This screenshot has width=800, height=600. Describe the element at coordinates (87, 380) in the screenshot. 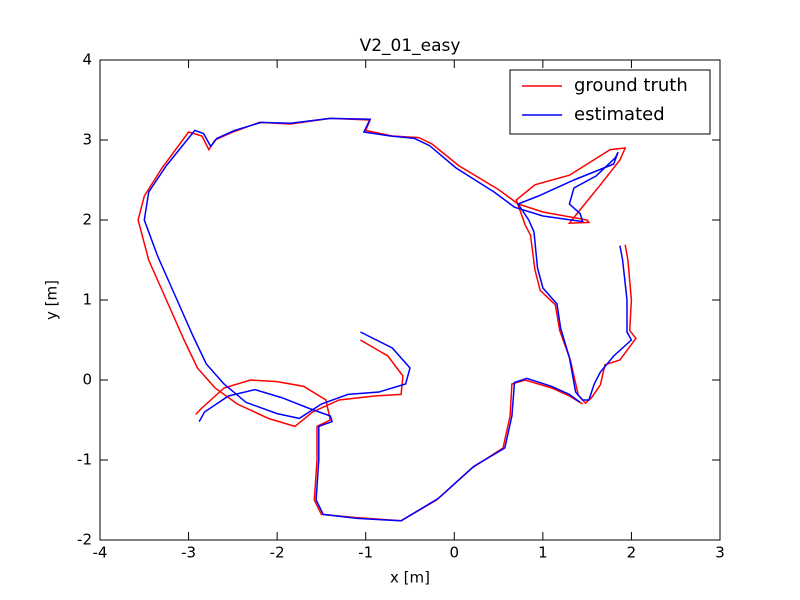

I see `y-tick-label: 0` at that location.